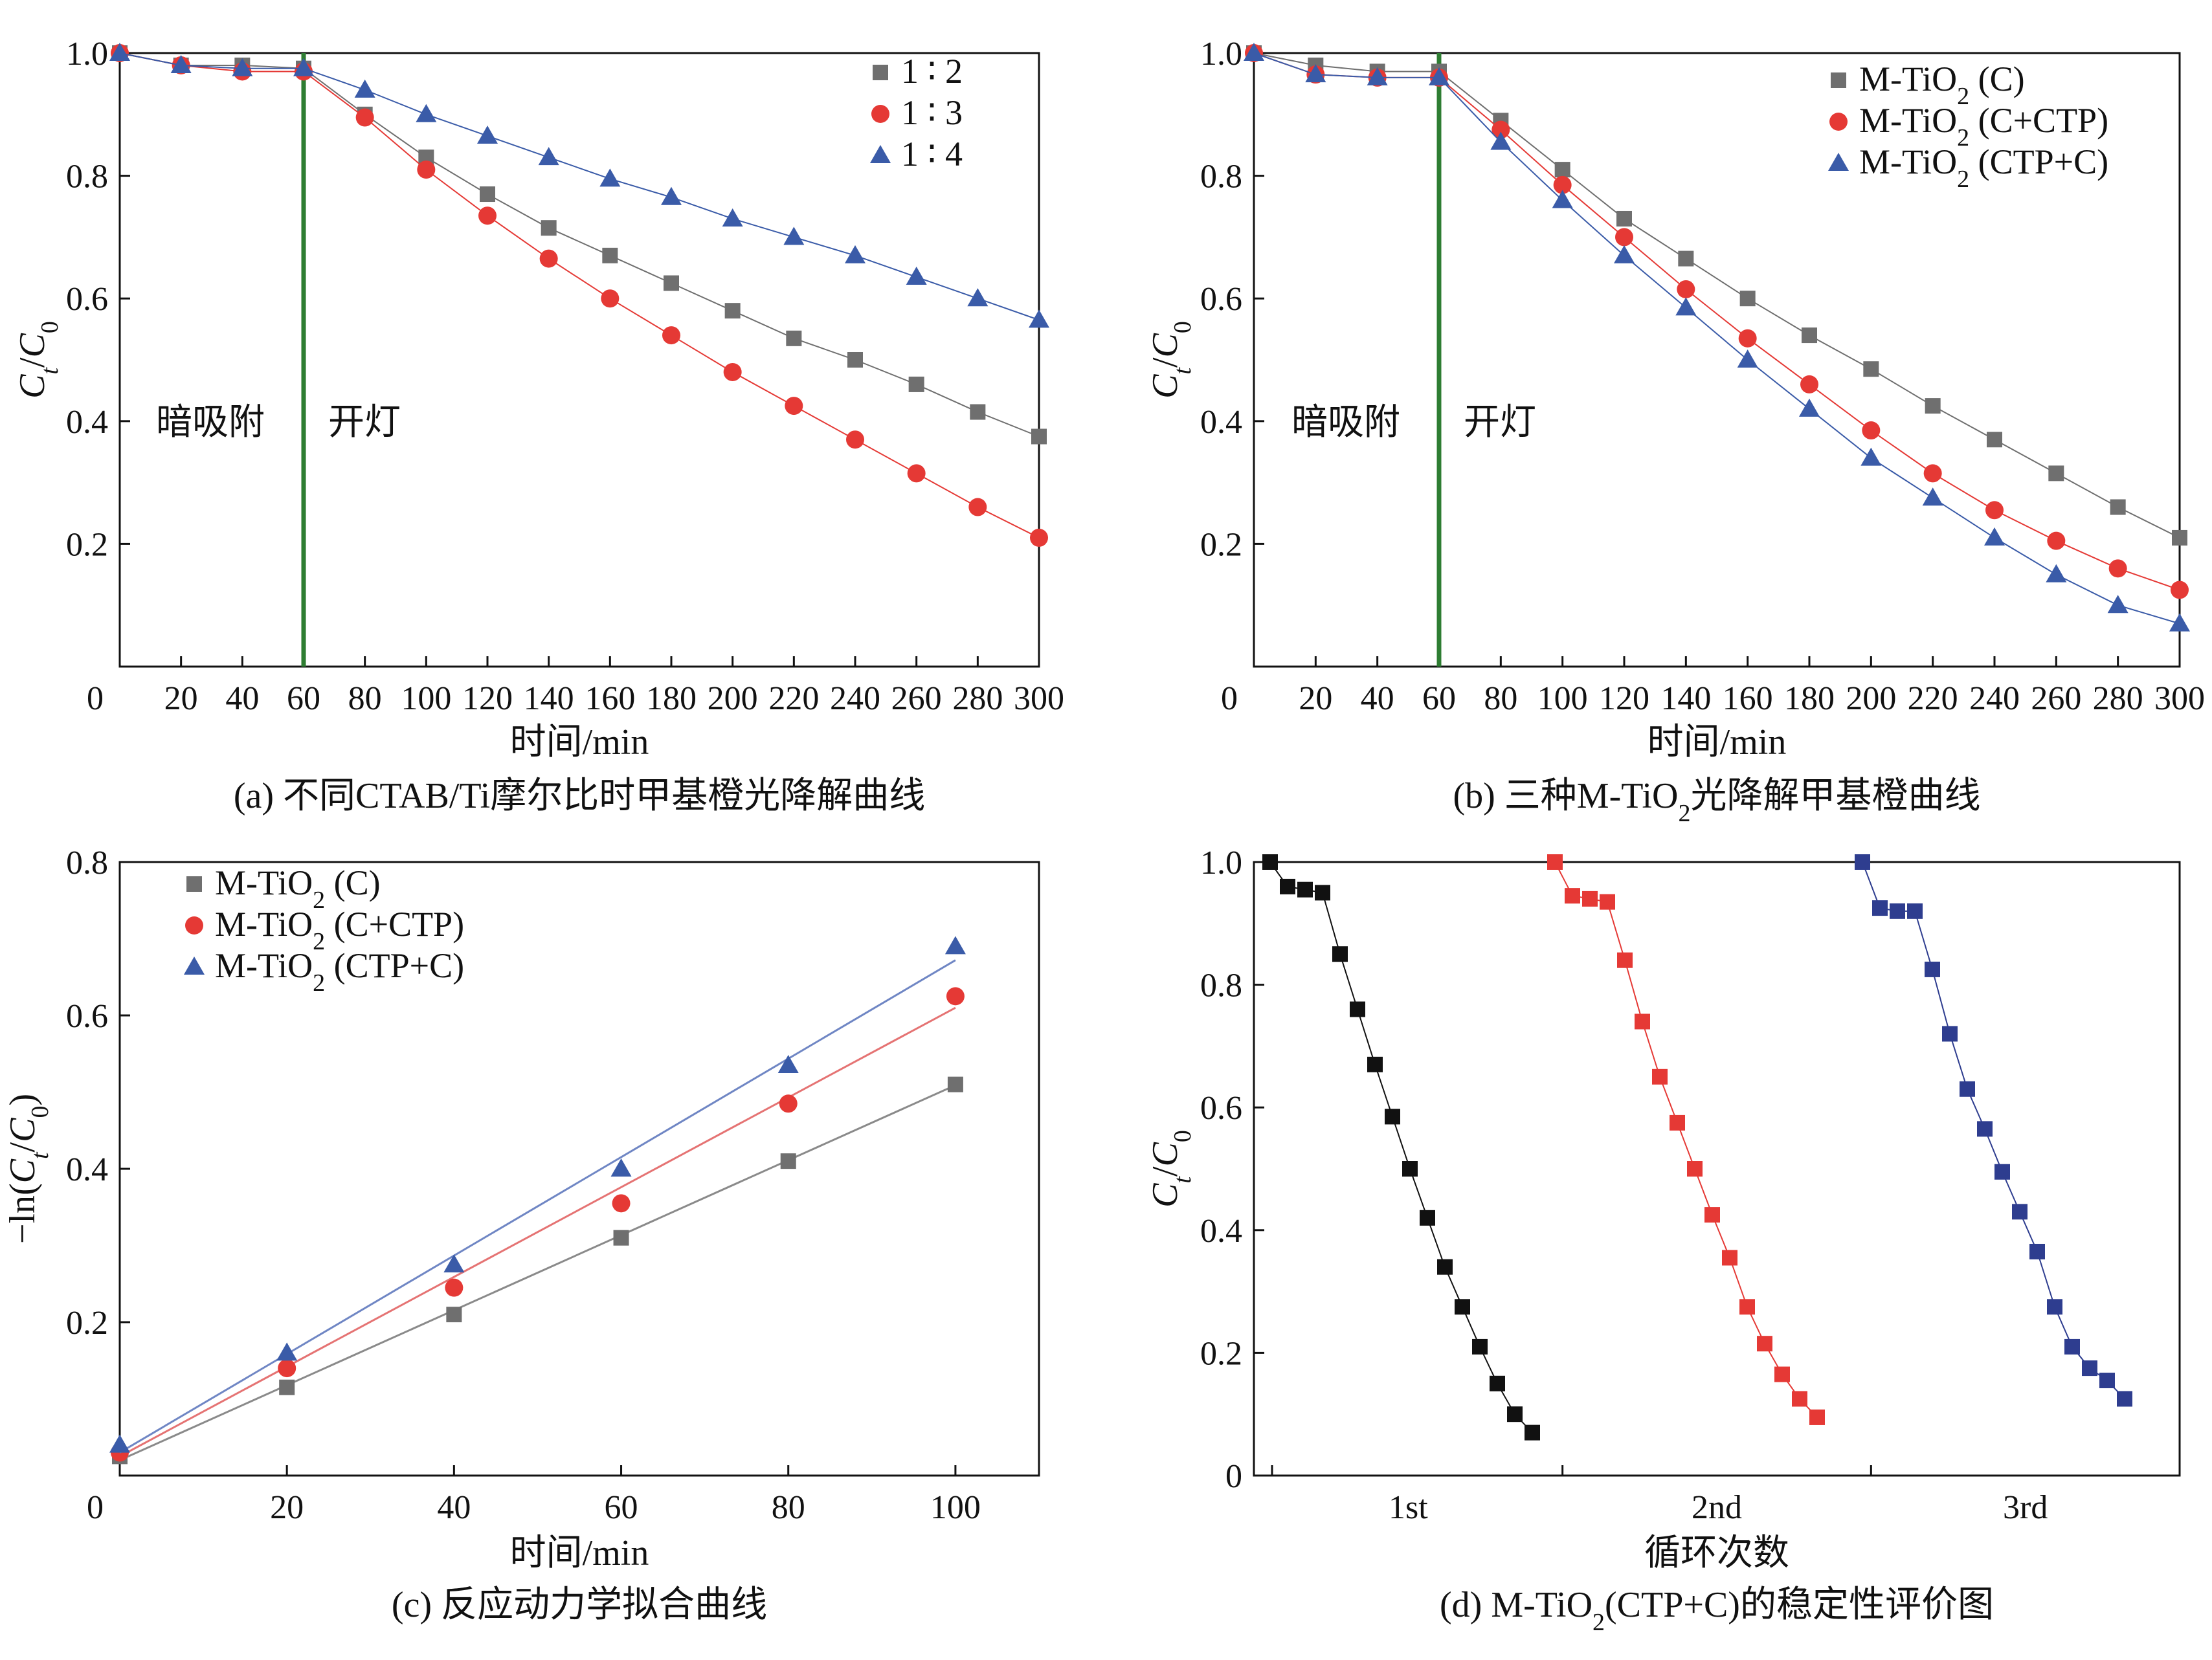  Describe the element at coordinates (1717, 1610) in the screenshot. I see `panel-caption: (d) M-TiO2(CTP+C)的稳定性评价图` at that location.